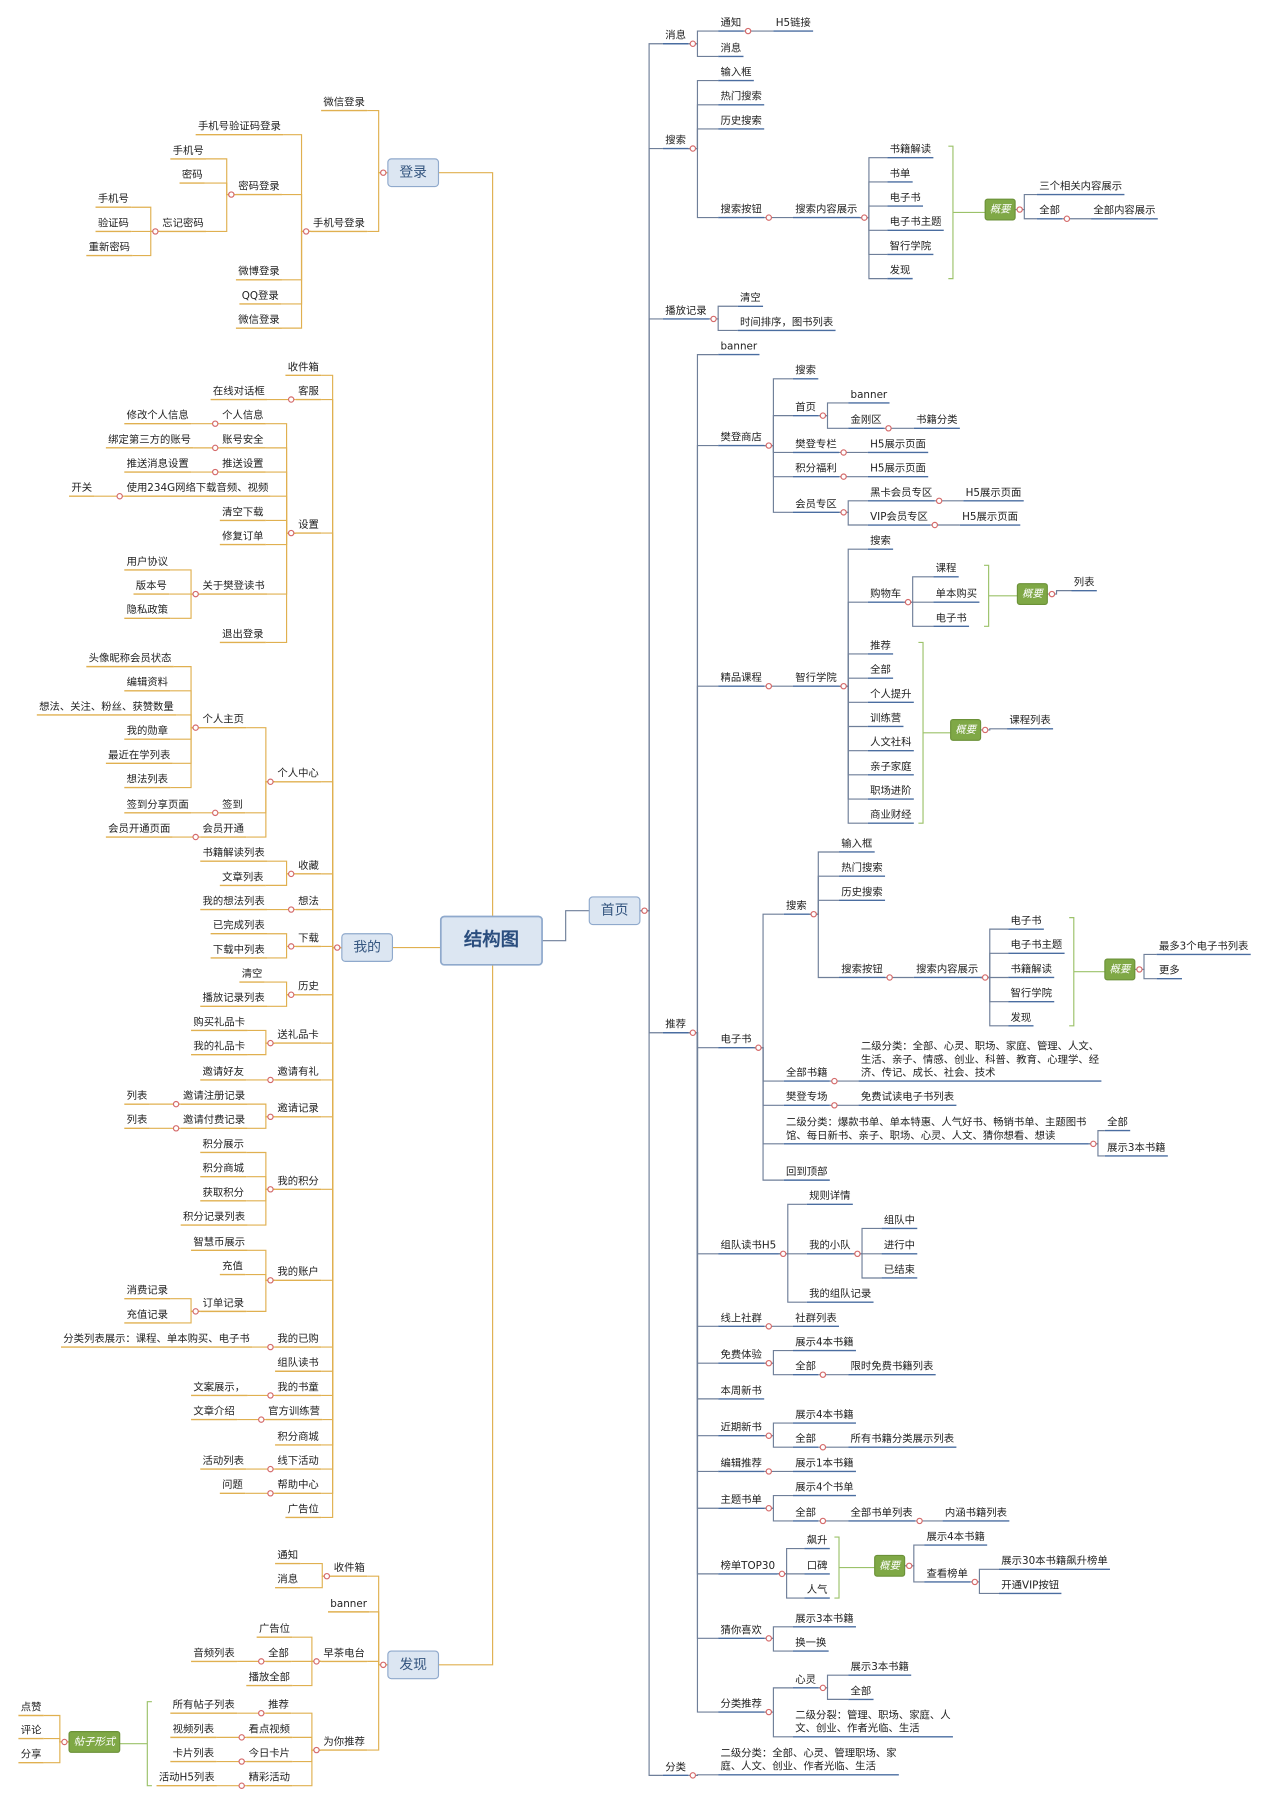 The width and height of the screenshot is (1266, 1803). Describe the element at coordinates (224, 1460) in the screenshot. I see `label-line: 活动列表` at that location.